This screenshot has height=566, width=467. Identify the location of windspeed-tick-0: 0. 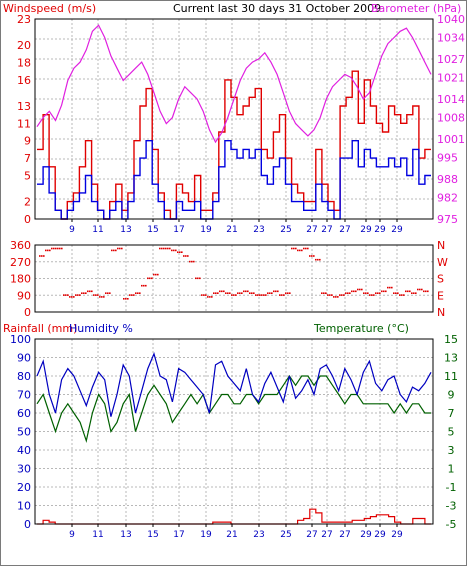
(27, 219).